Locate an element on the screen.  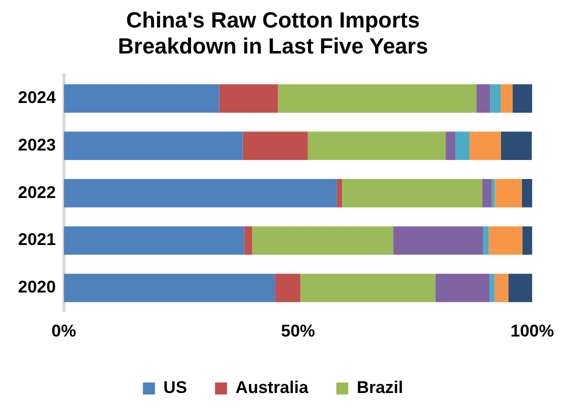
x-tick-label: 0% is located at coordinates (64, 330).